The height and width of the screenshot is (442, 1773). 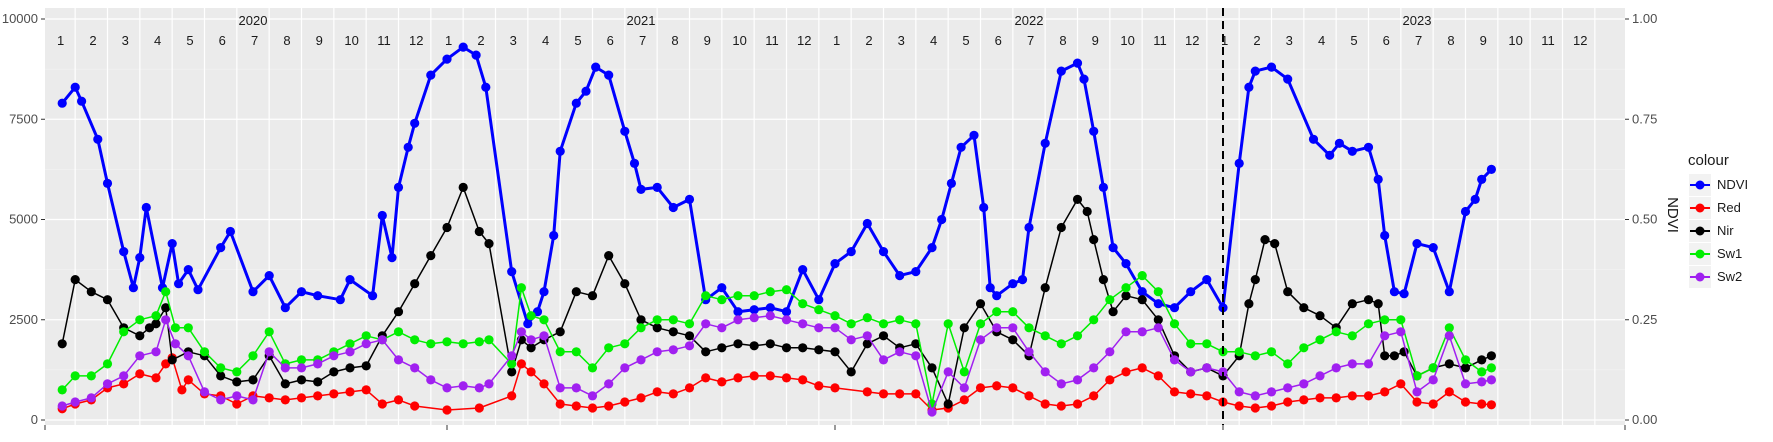 What do you see at coordinates (1644, 18) in the screenshot?
I see `right-tick-label: 1.00` at bounding box center [1644, 18].